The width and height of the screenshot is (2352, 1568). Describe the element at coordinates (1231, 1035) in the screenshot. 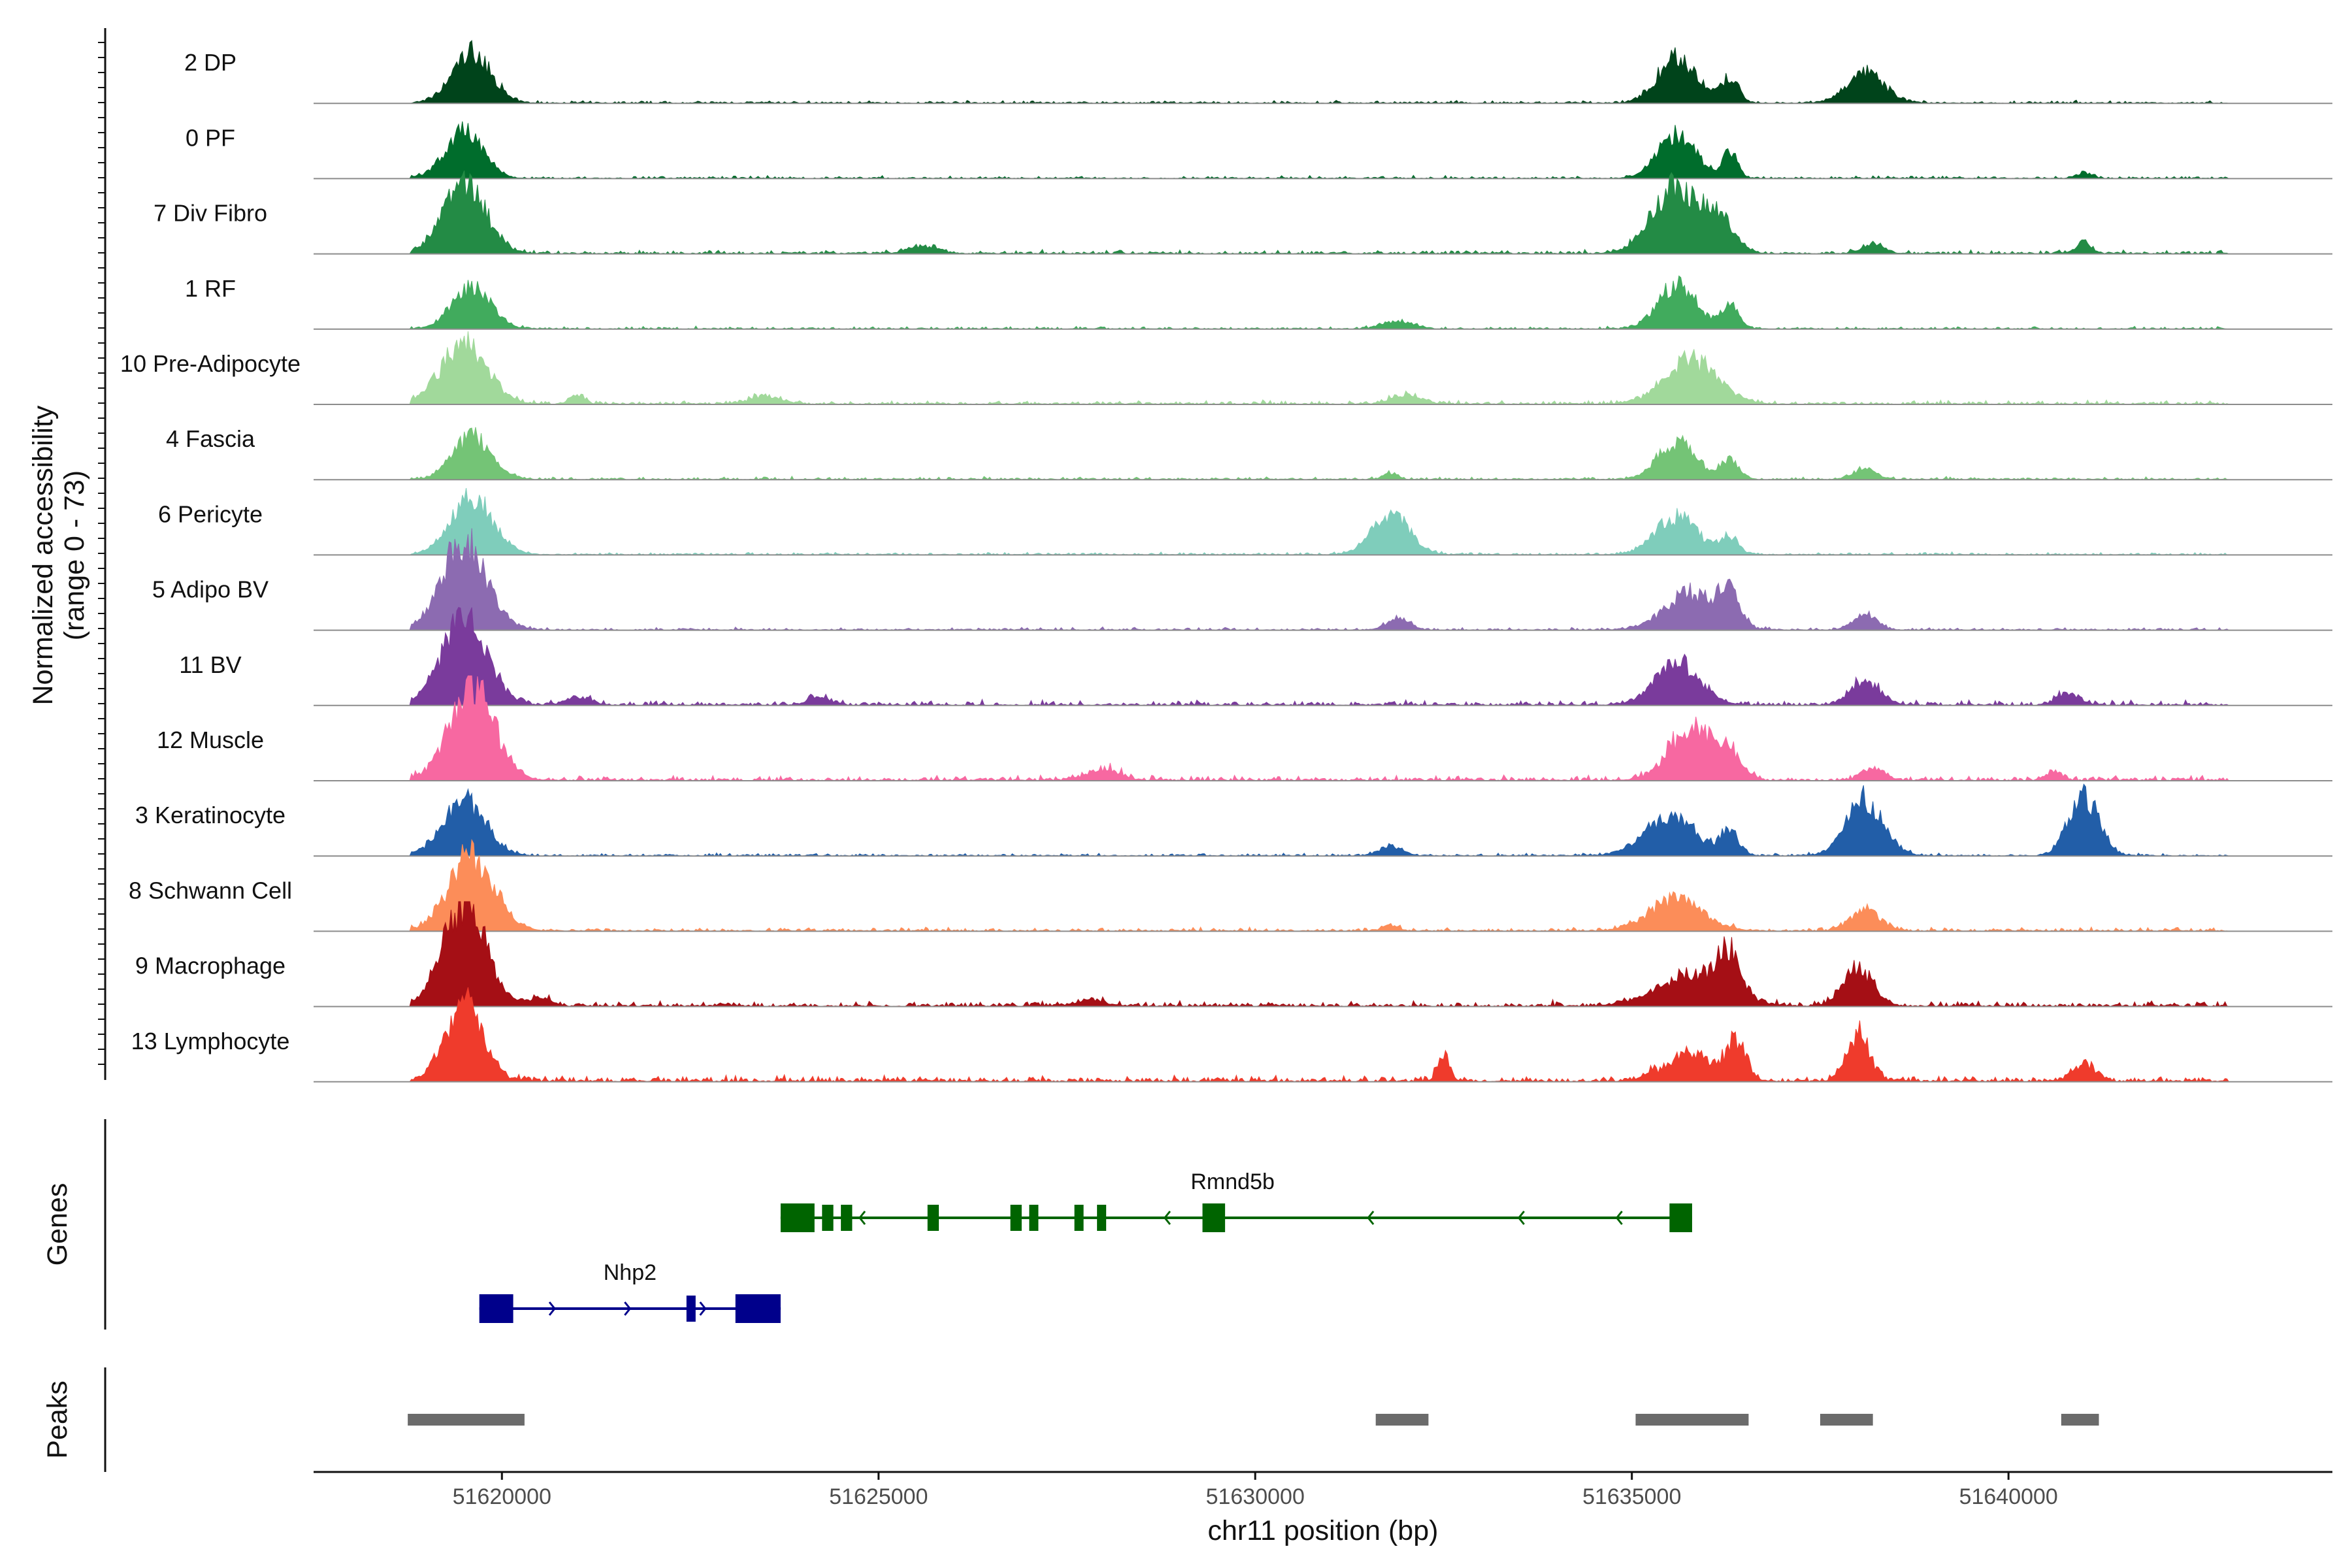

I see `coverage-track: 13 Lymphocyte` at that location.